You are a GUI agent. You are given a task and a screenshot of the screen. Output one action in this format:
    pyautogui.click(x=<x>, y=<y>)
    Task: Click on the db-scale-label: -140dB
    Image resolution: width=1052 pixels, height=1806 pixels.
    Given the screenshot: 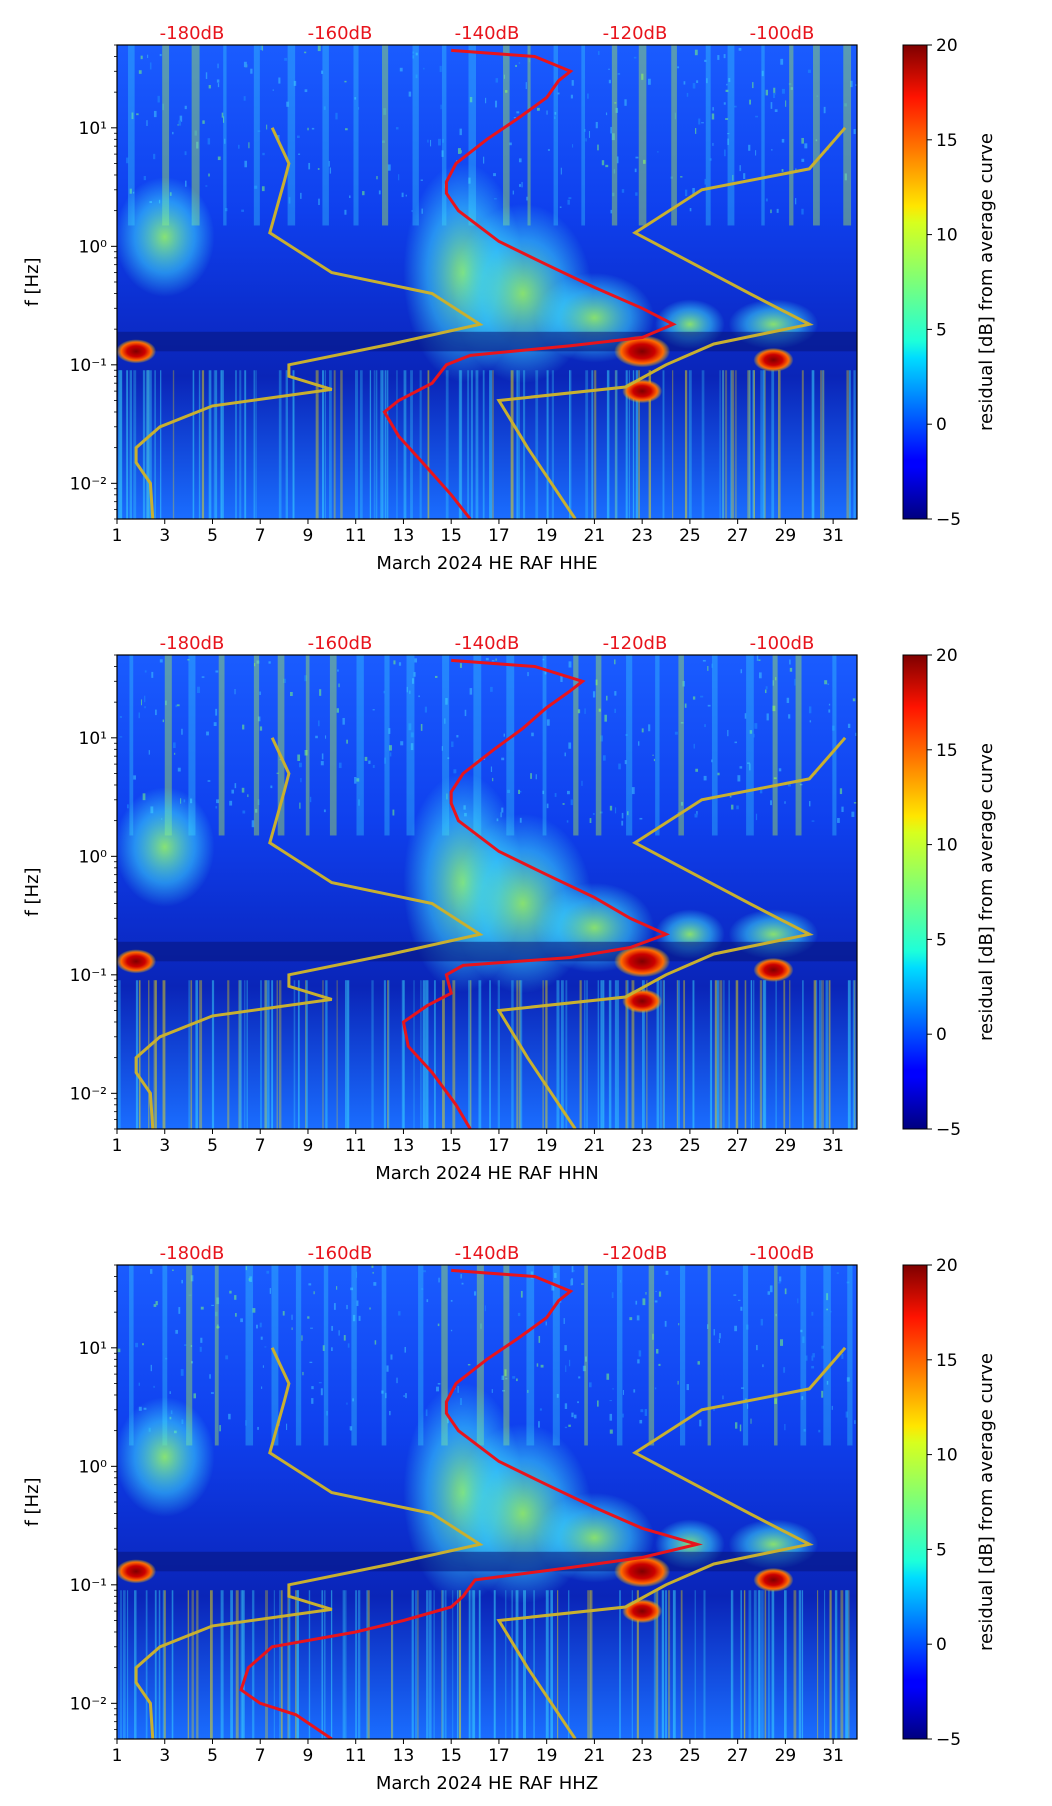 What is the action you would take?
    pyautogui.click(x=487, y=1253)
    